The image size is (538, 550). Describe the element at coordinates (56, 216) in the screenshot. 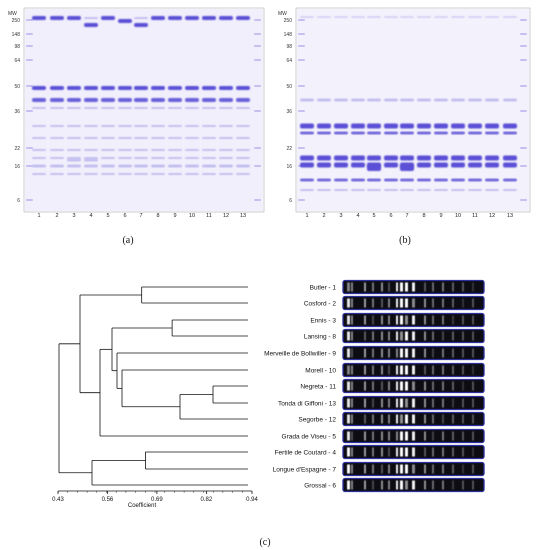

I see `lane-label: 2` at that location.